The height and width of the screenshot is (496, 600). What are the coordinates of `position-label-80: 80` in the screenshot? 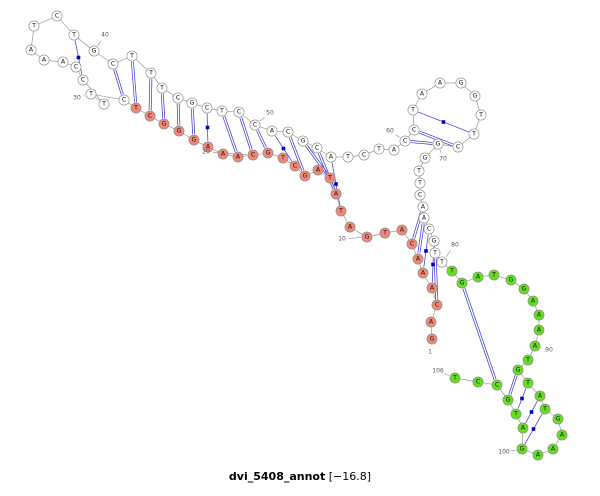 It's located at (455, 245).